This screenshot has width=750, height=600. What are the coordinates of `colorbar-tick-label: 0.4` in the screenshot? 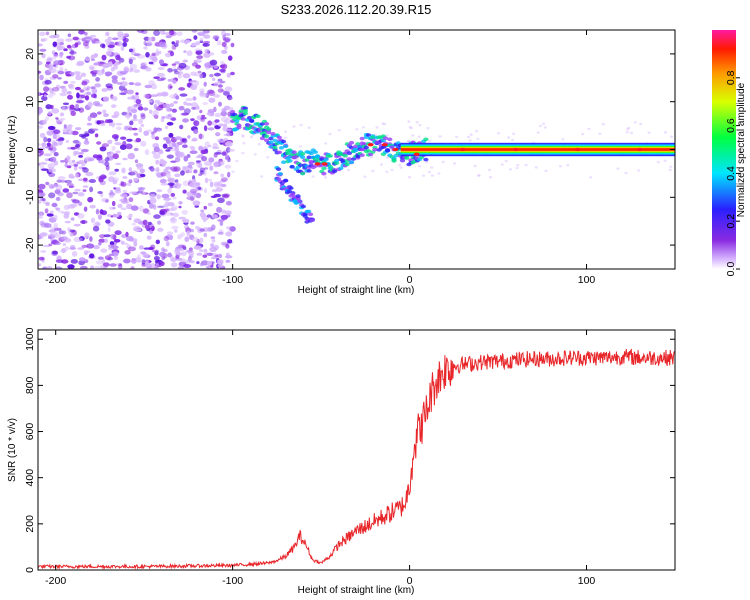 It's located at (731, 173).